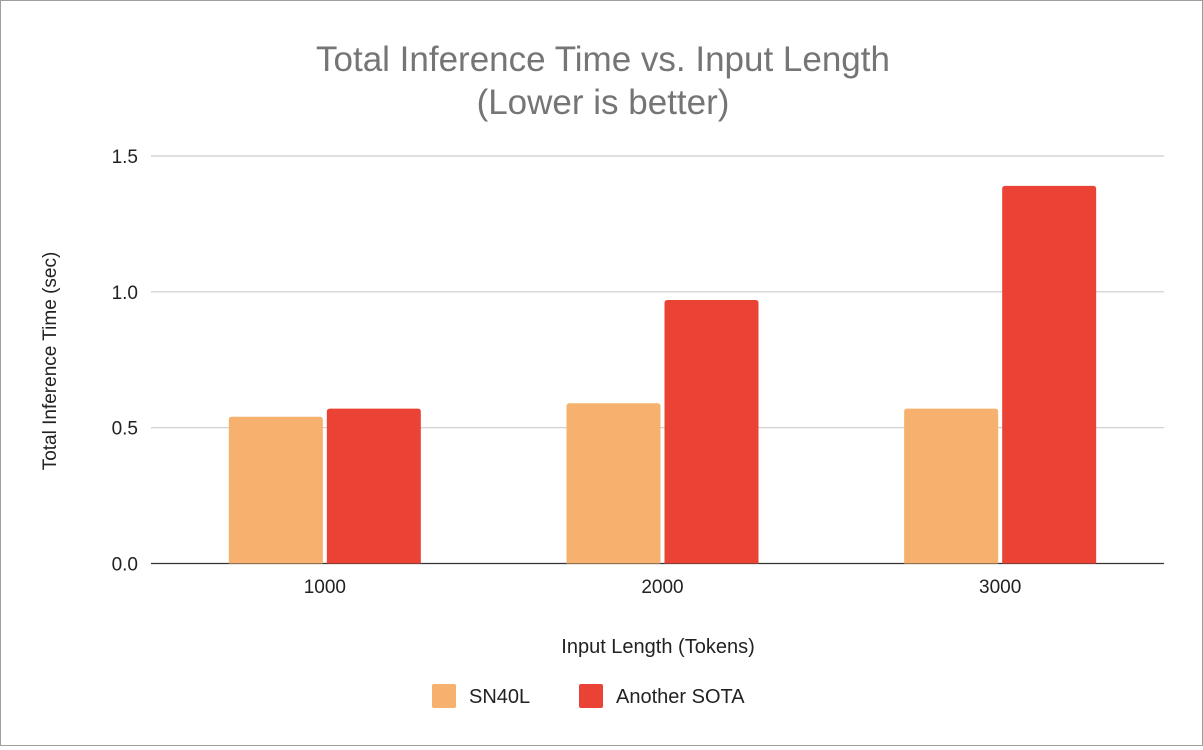 The width and height of the screenshot is (1203, 750). I want to click on legend-label: Another SOTA, so click(680, 697).